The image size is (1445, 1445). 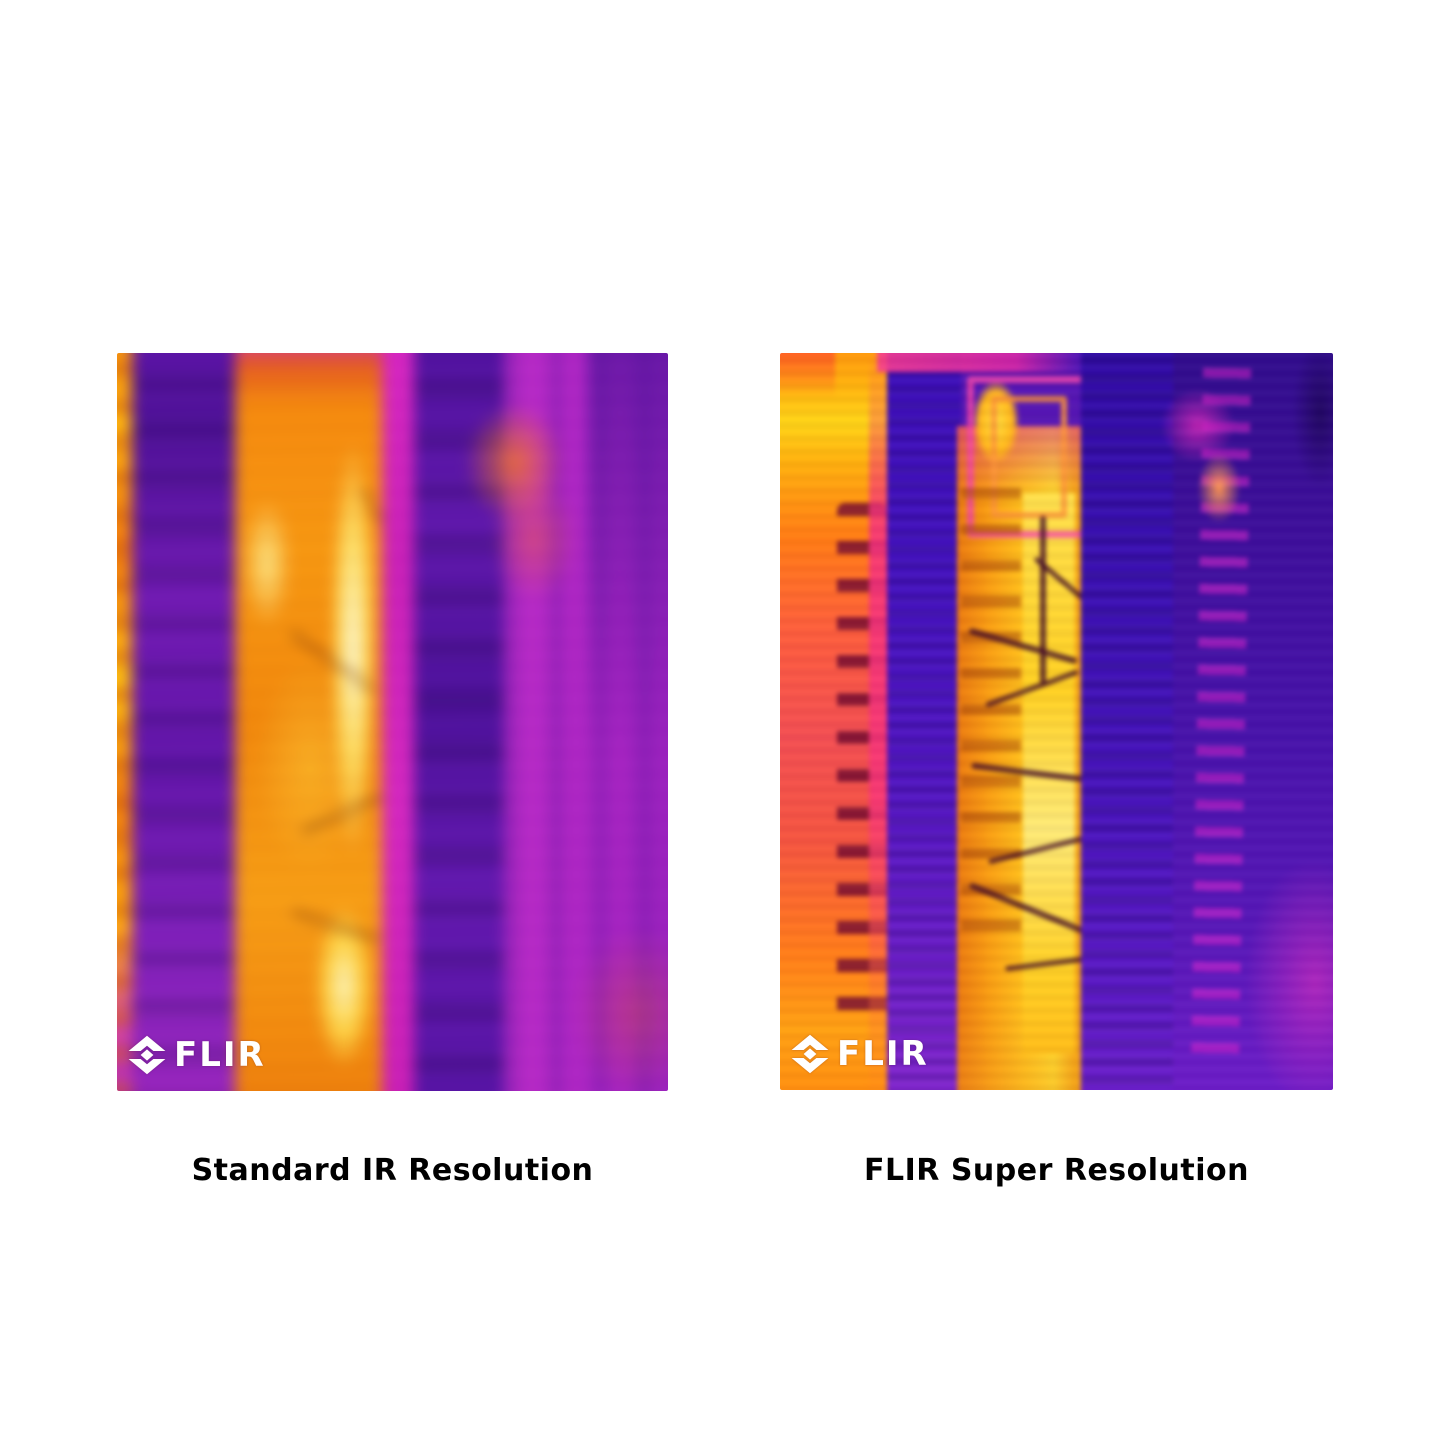 What do you see at coordinates (188, 722) in the screenshot?
I see `thermal-purple-band` at bounding box center [188, 722].